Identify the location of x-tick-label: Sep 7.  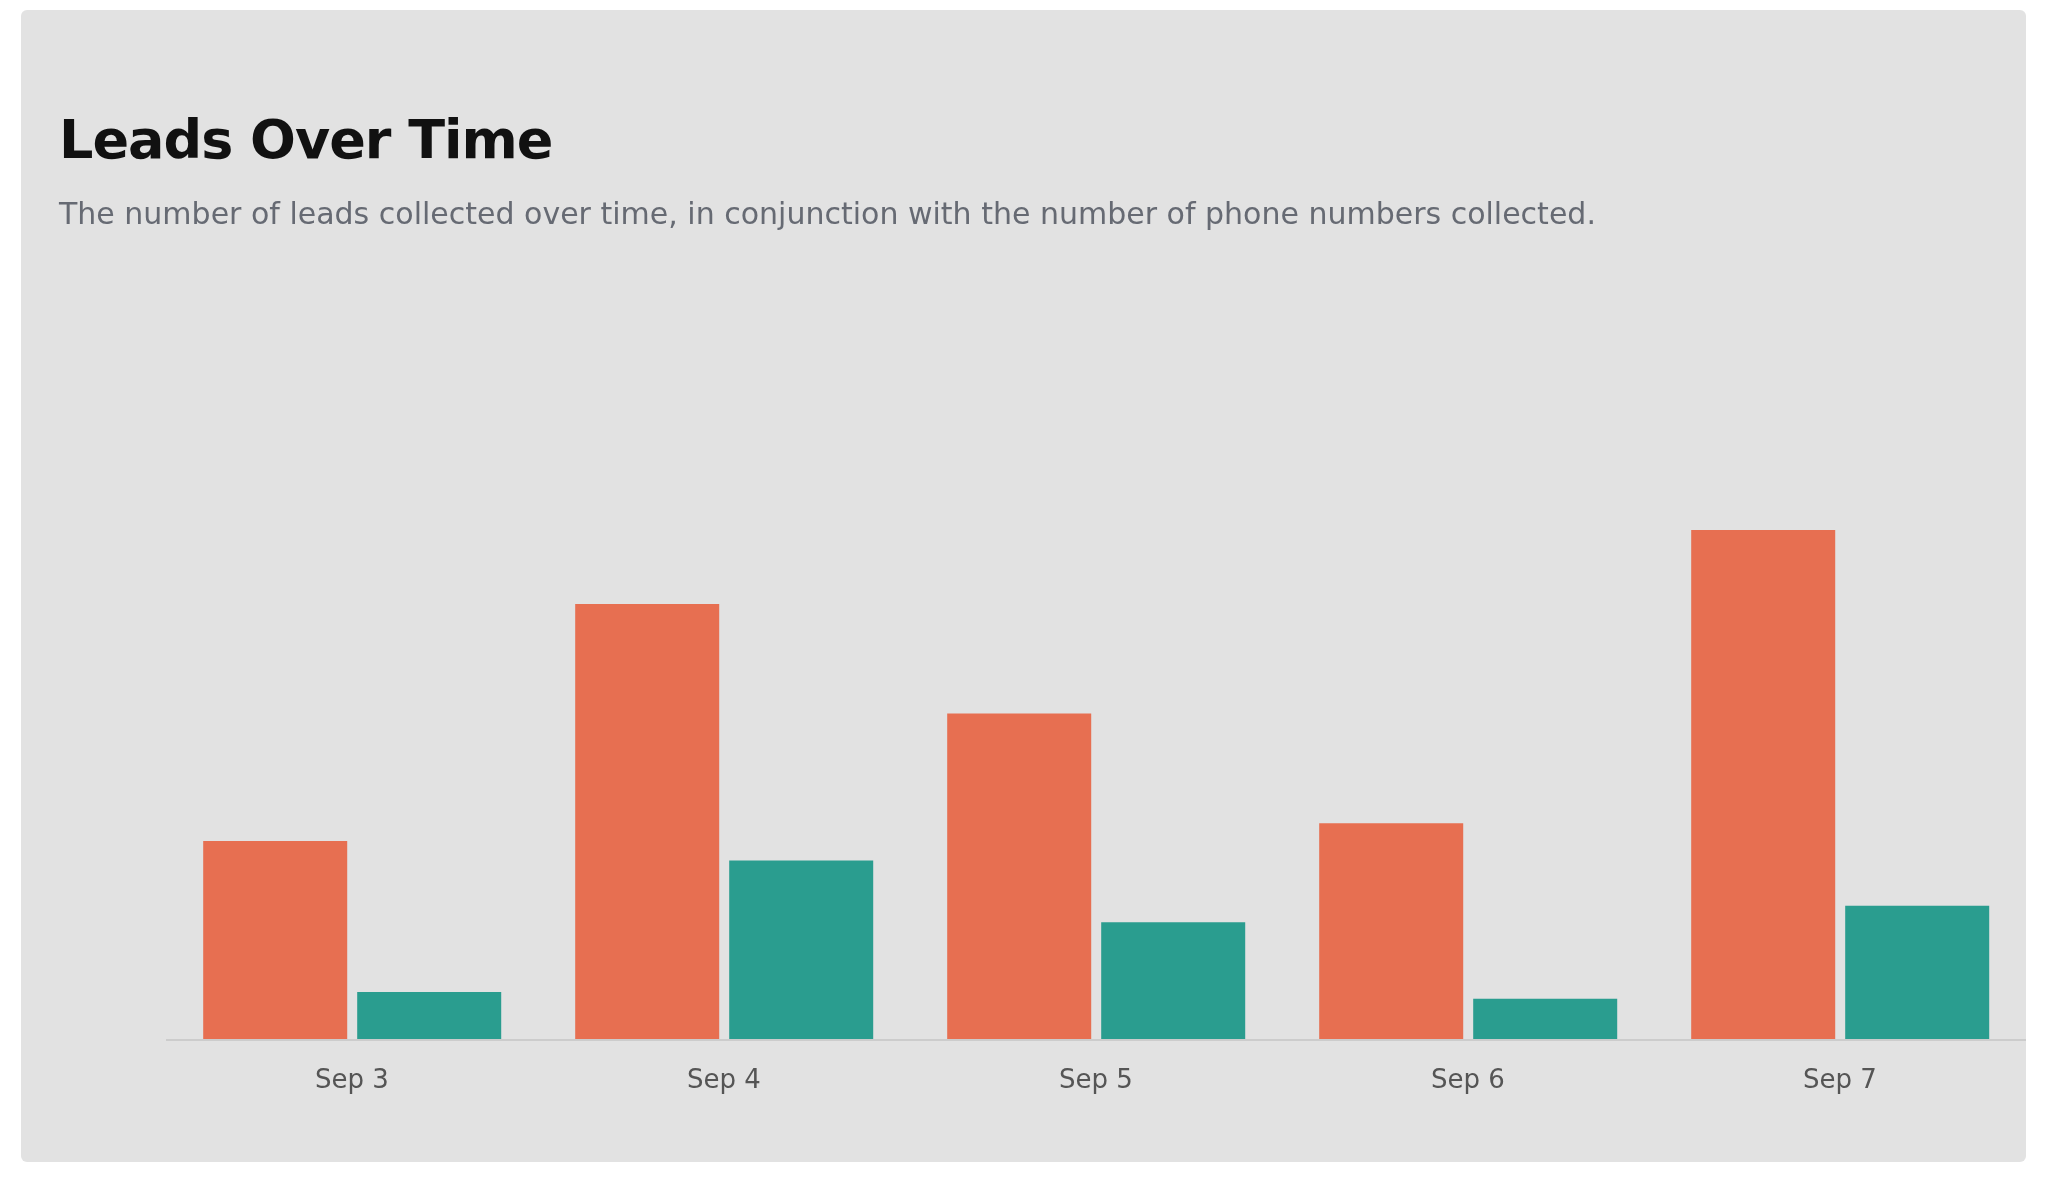
(1840, 1079).